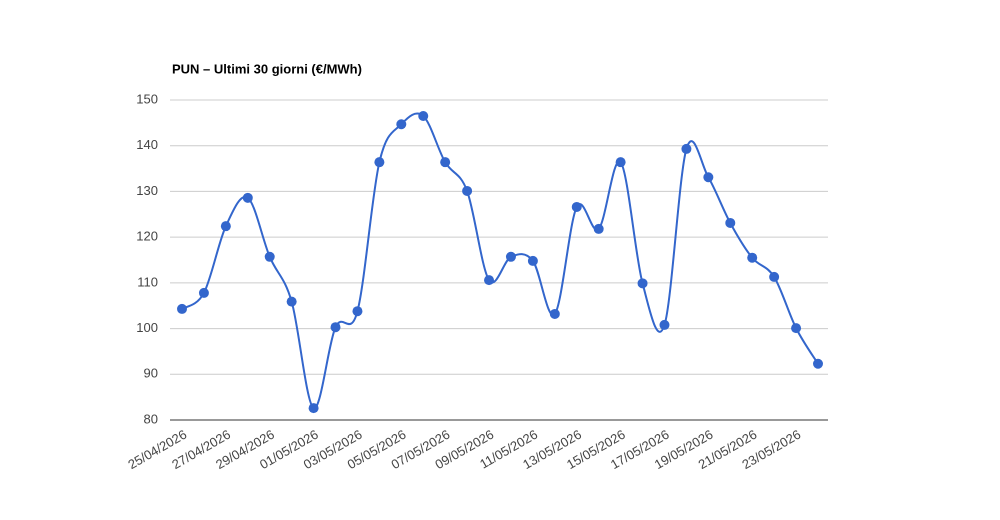 This screenshot has width=1000, height=520. What do you see at coordinates (147, 236) in the screenshot?
I see `y-tick-label: 120` at bounding box center [147, 236].